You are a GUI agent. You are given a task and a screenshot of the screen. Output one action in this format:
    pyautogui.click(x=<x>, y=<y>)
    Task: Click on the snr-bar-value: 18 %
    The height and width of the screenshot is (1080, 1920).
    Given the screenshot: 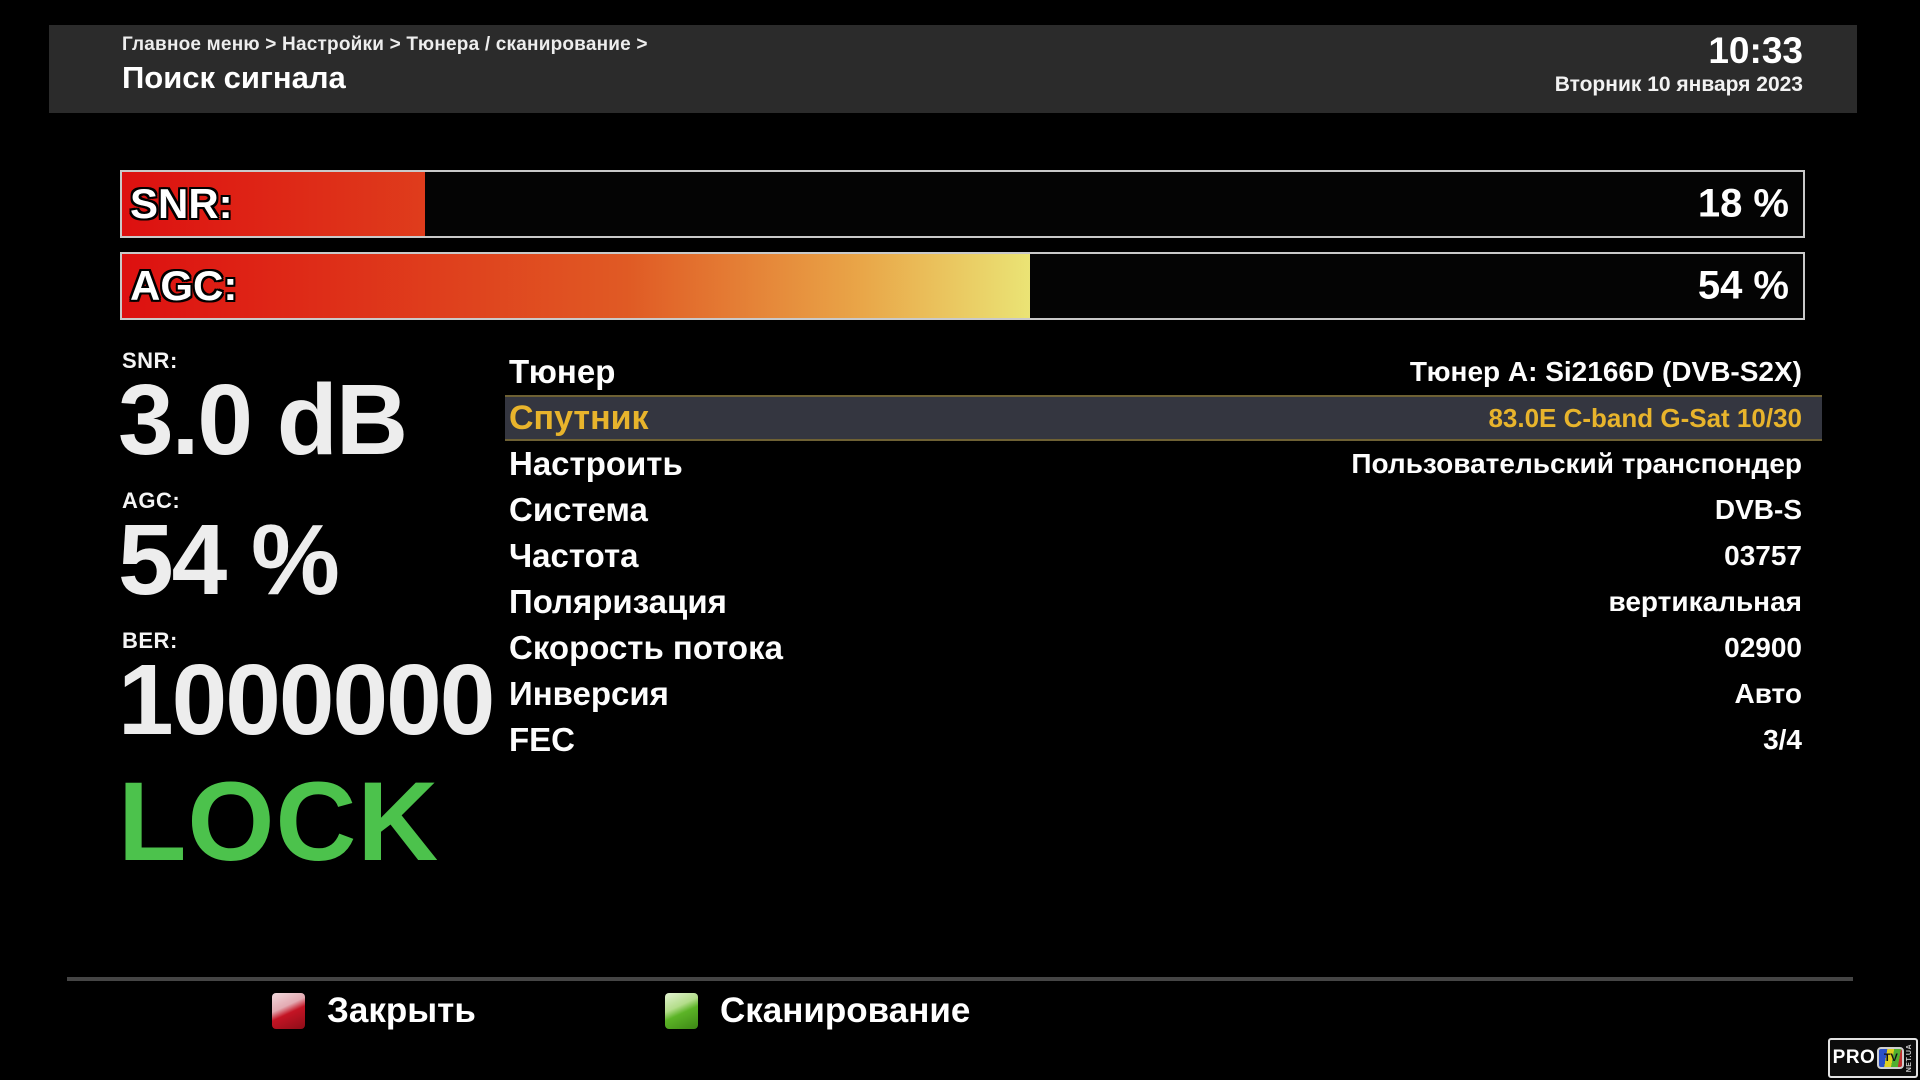 What is the action you would take?
    pyautogui.click(x=1743, y=203)
    